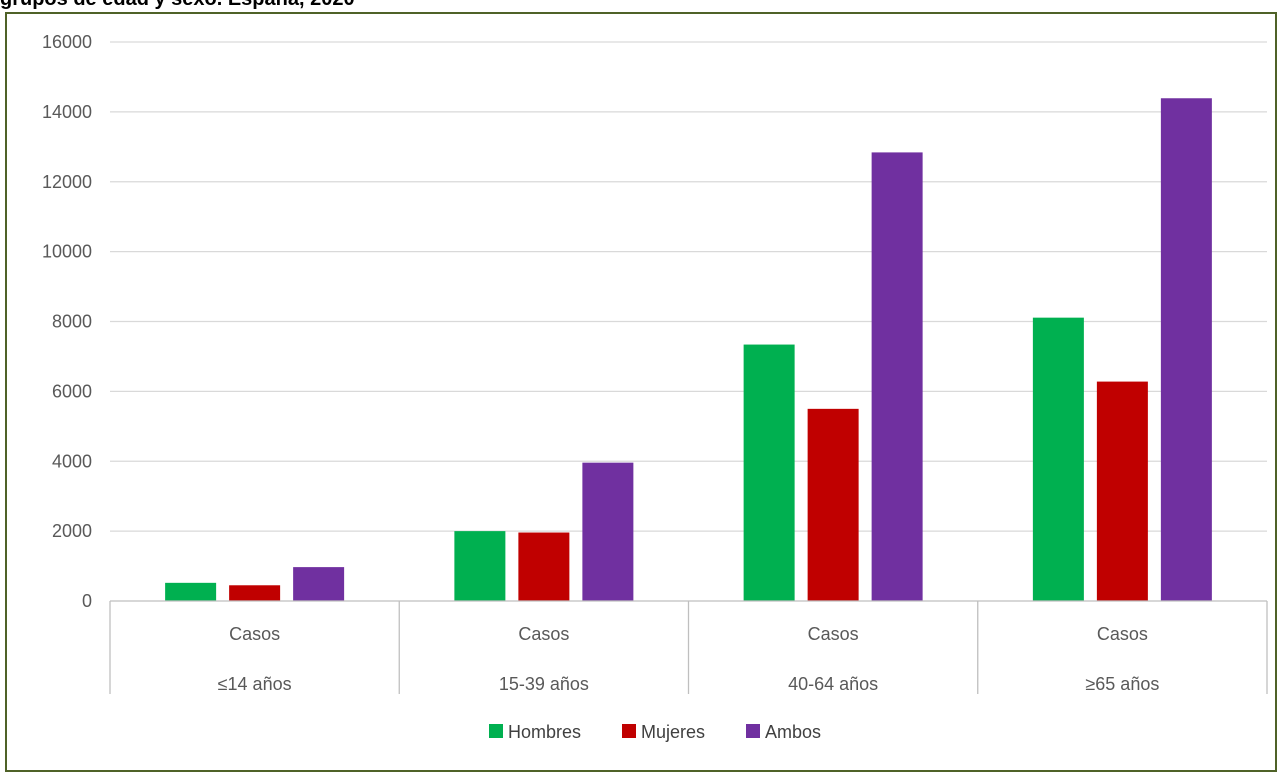  What do you see at coordinates (833, 684) in the screenshot?
I see `x-category-bottom-label: 40-64 años` at bounding box center [833, 684].